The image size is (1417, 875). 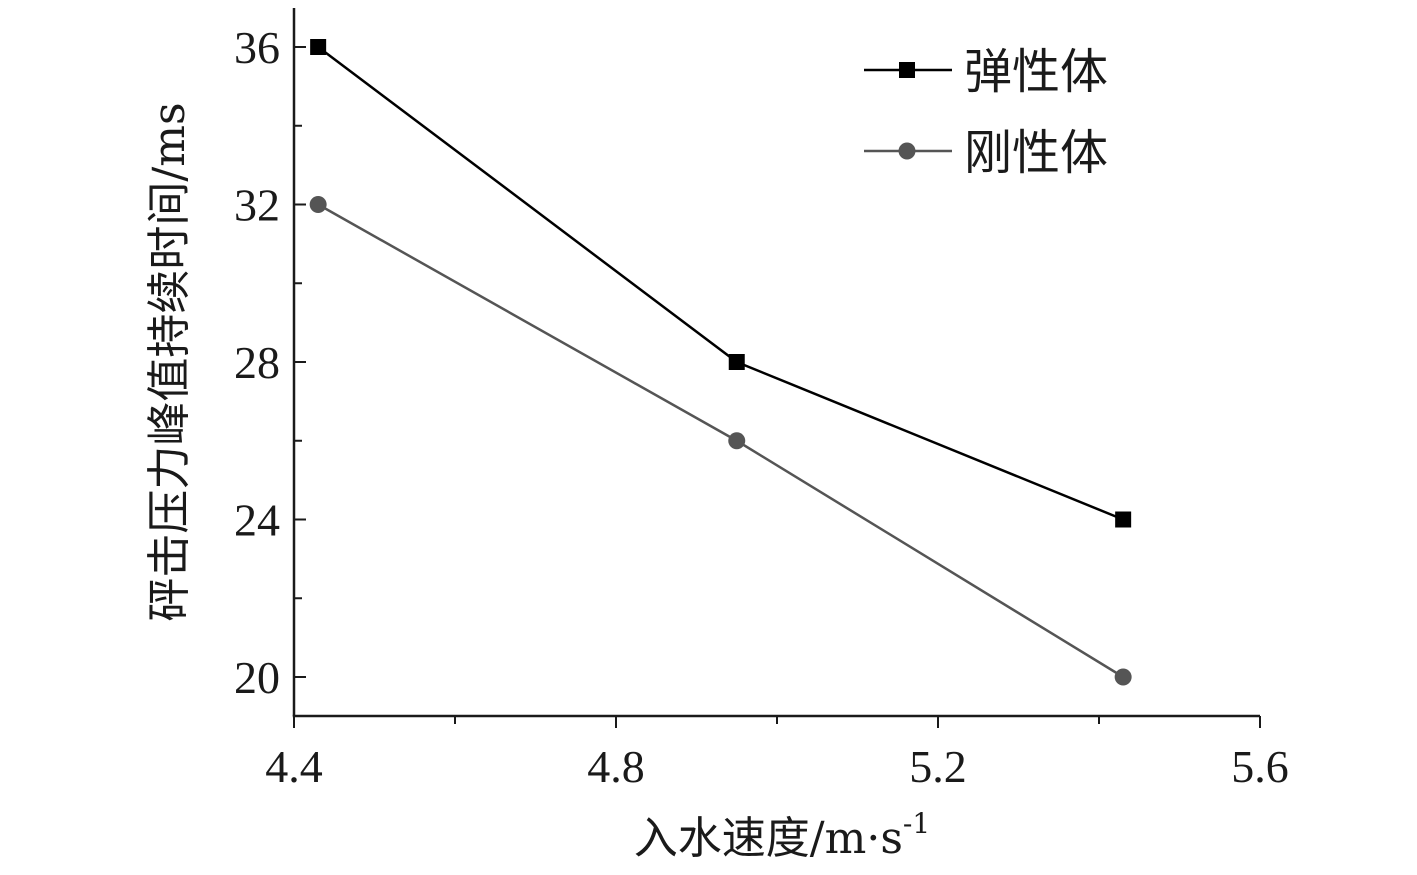 I want to click on x-axis-title-main: 入水速度/m·s, so click(x=768, y=838).